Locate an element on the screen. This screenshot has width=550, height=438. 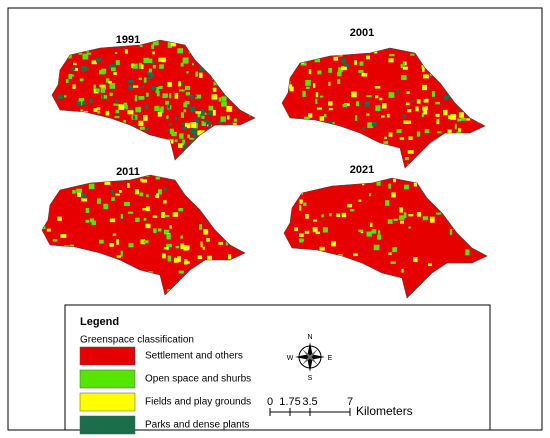
legend-swatch is located at coordinates (107, 379).